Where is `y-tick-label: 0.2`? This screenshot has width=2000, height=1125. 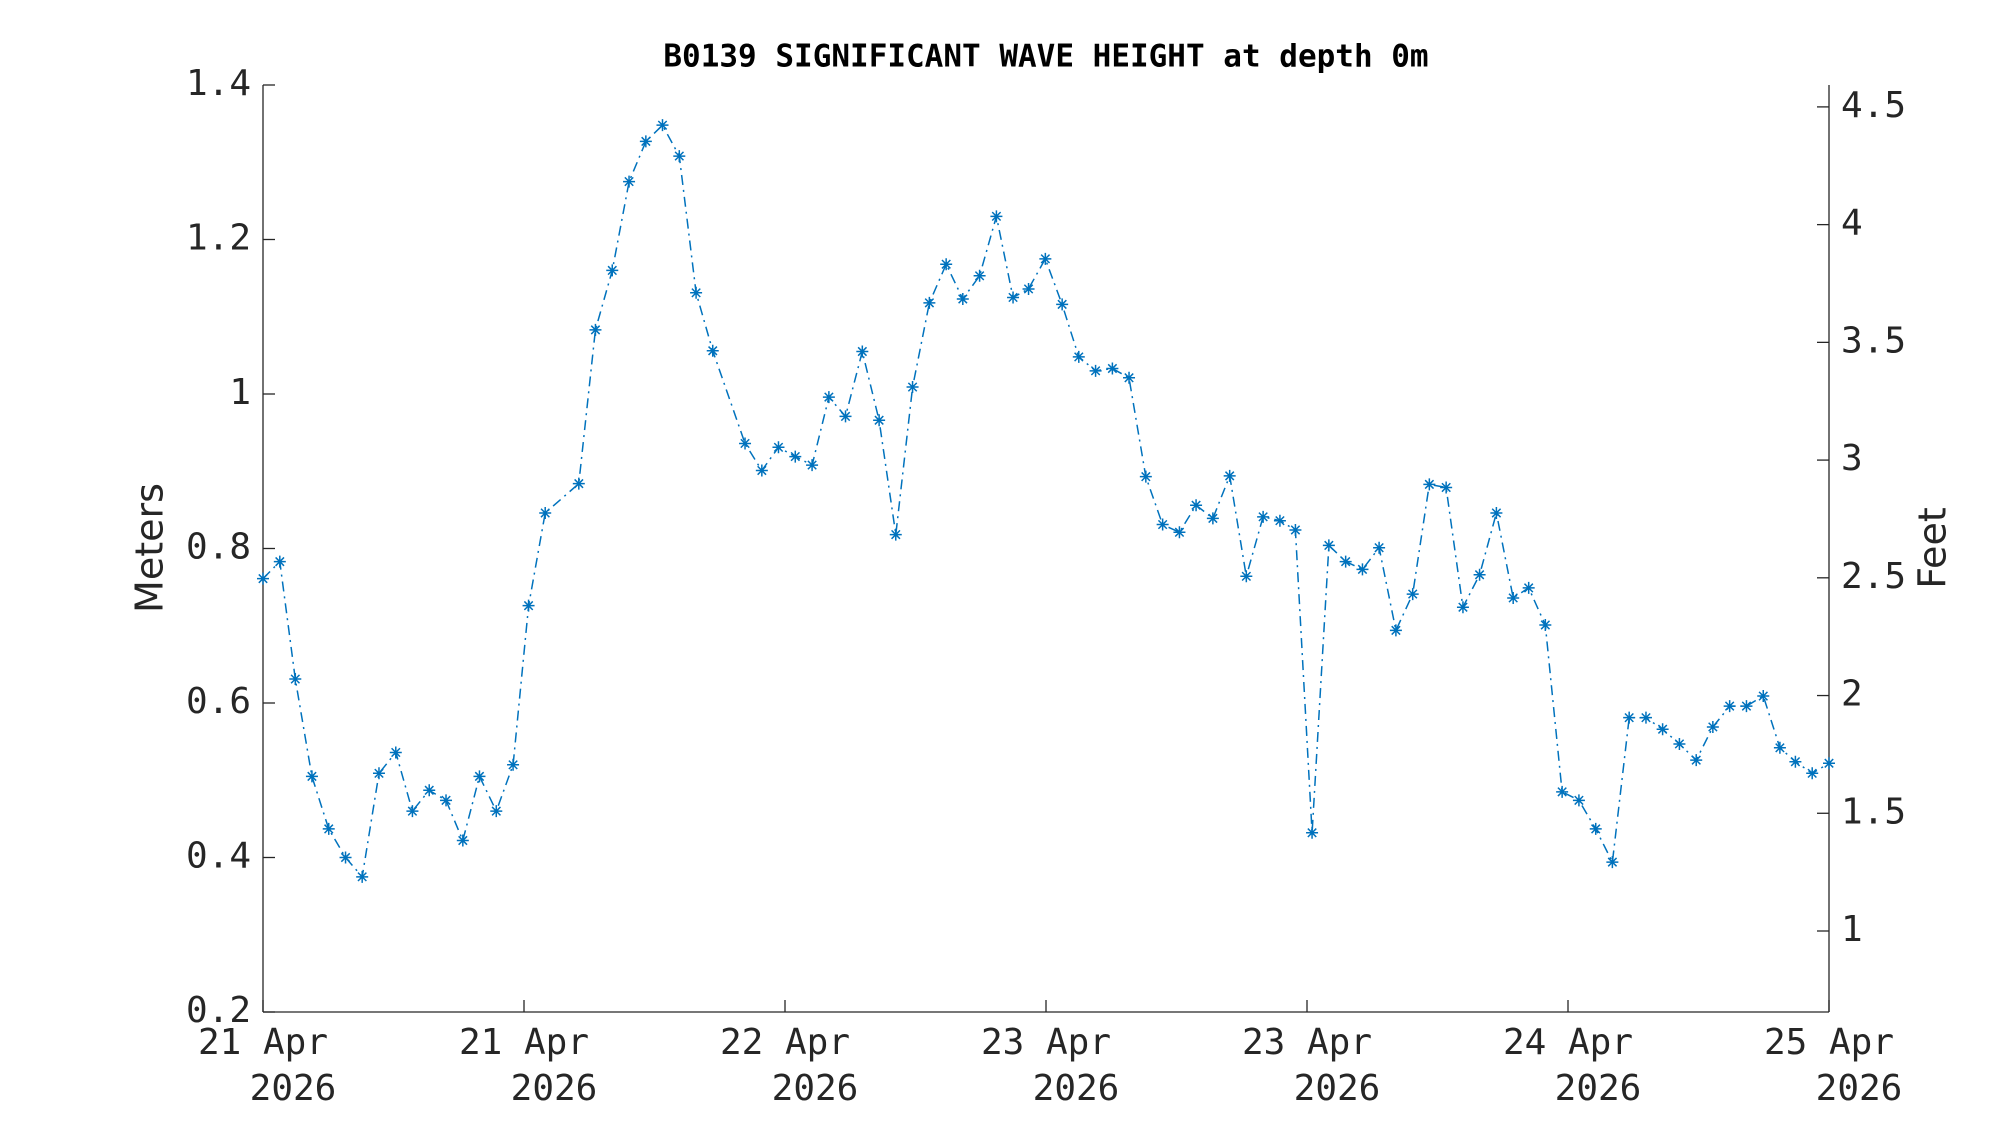 y-tick-label: 0.2 is located at coordinates (218, 1010).